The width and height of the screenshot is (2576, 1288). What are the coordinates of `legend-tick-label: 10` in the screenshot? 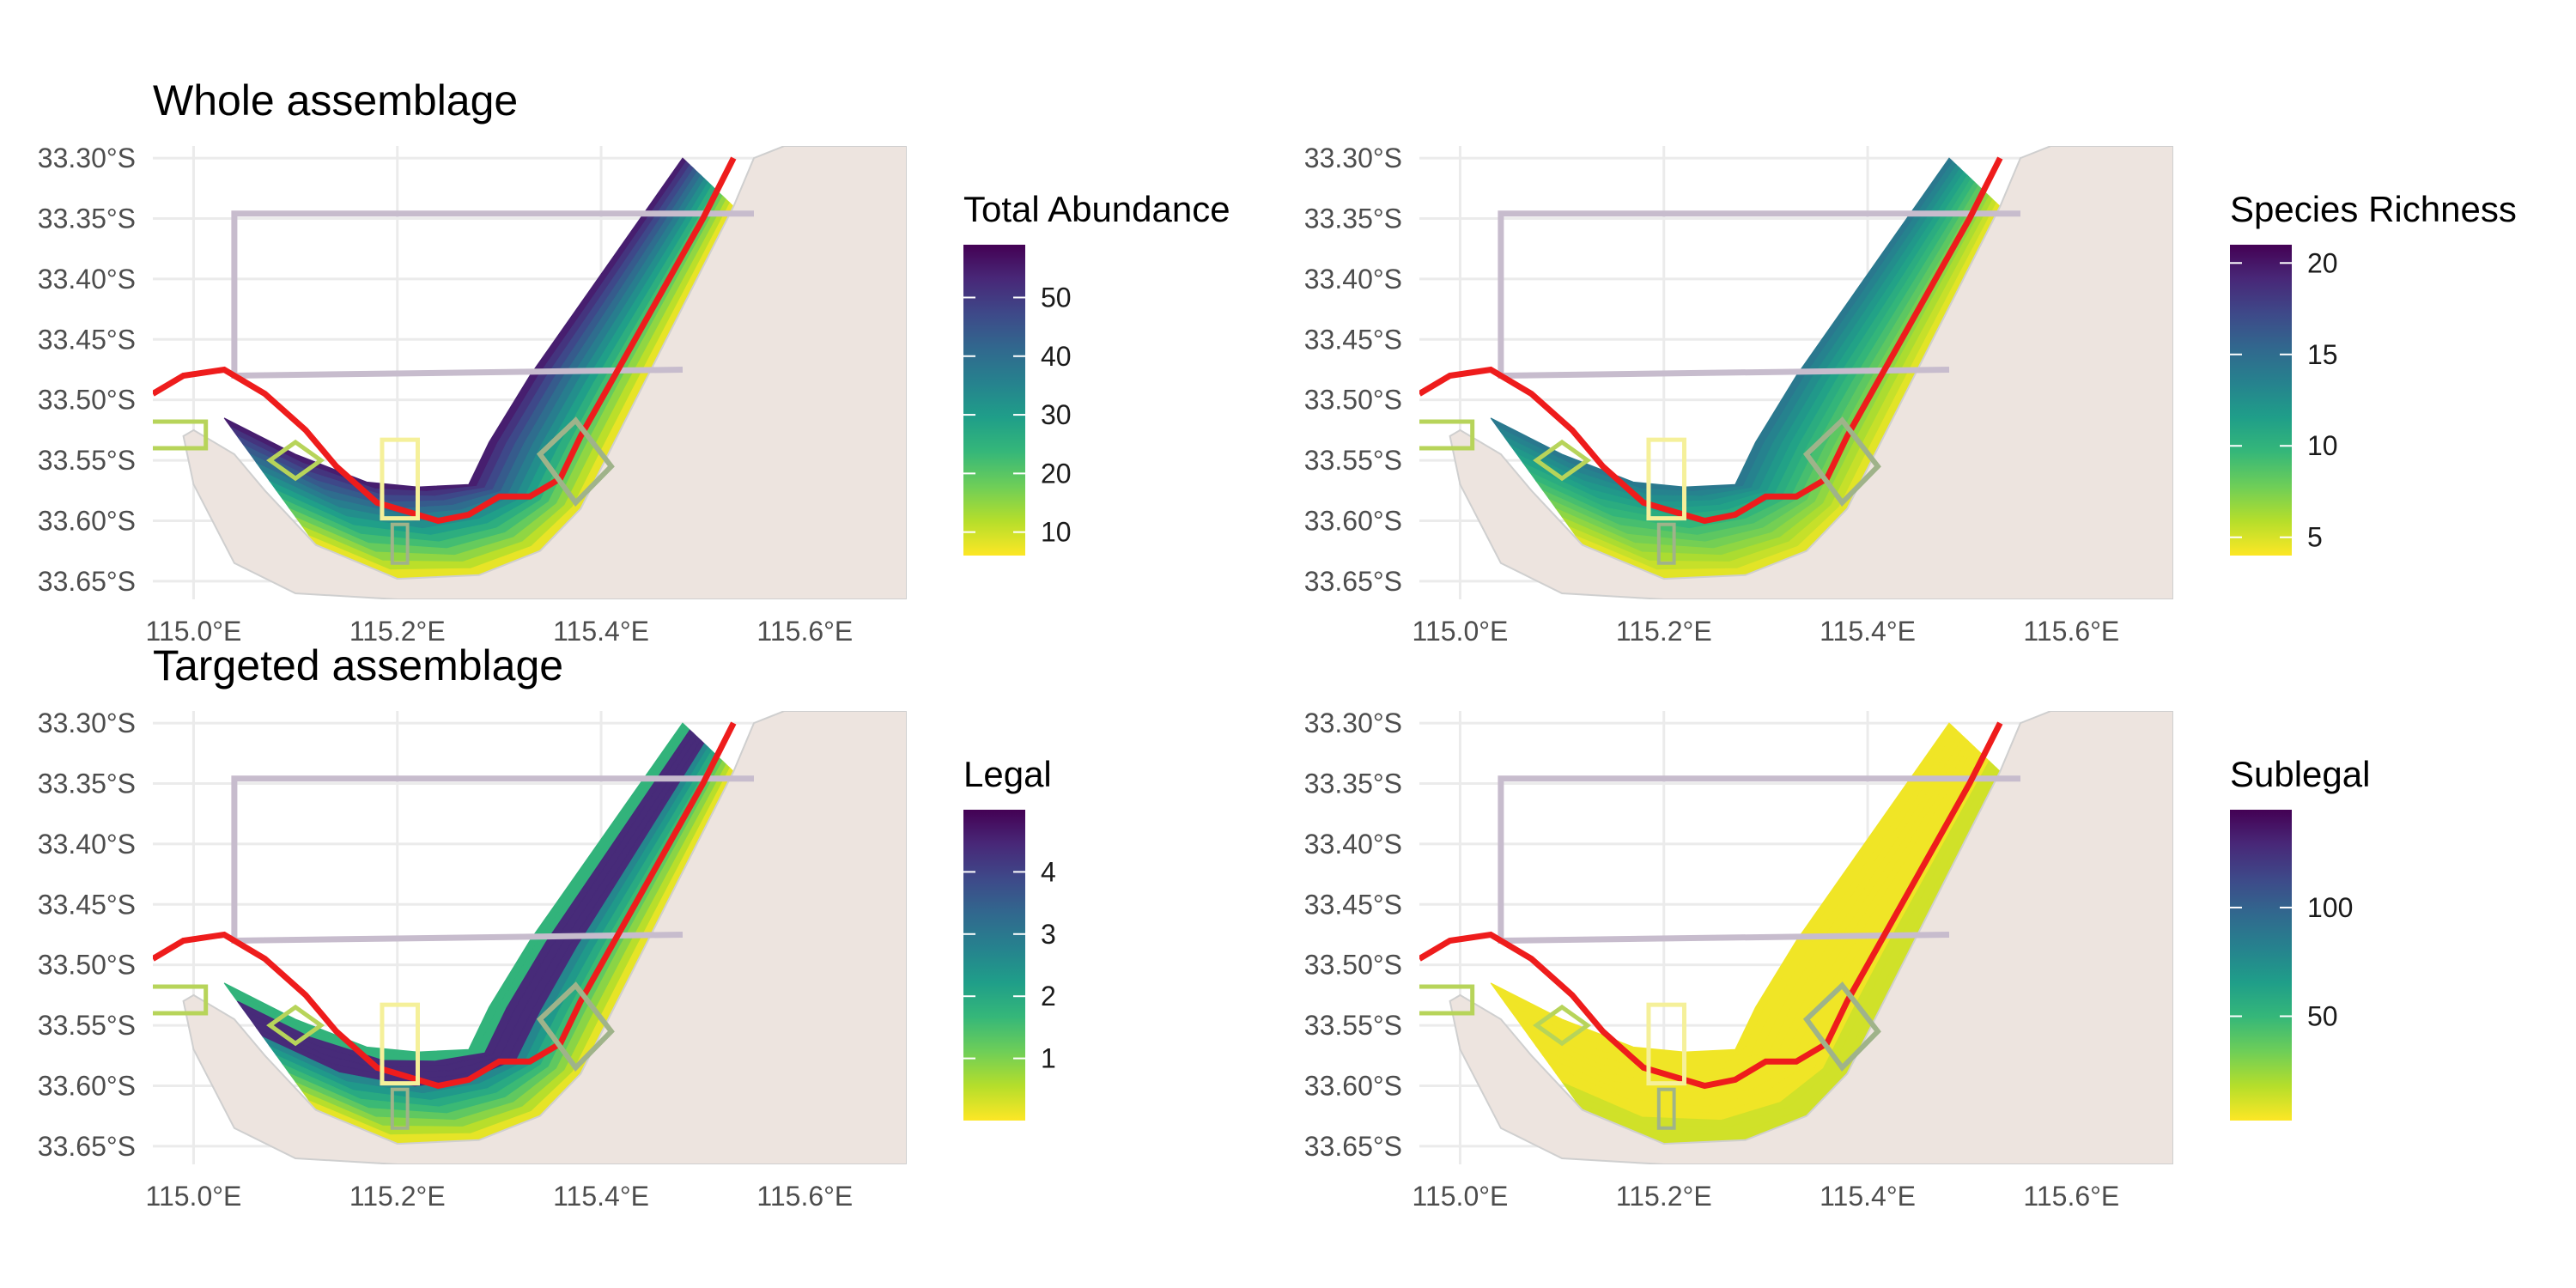 It's located at (2323, 446).